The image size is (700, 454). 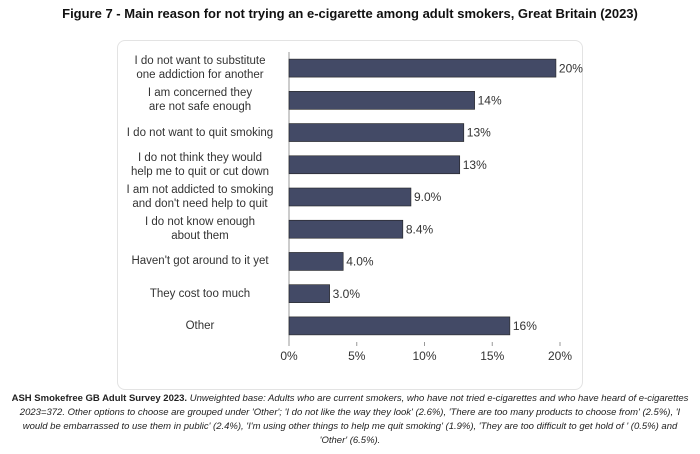 I want to click on category-label: I do not want to quit smoking, so click(x=200, y=132).